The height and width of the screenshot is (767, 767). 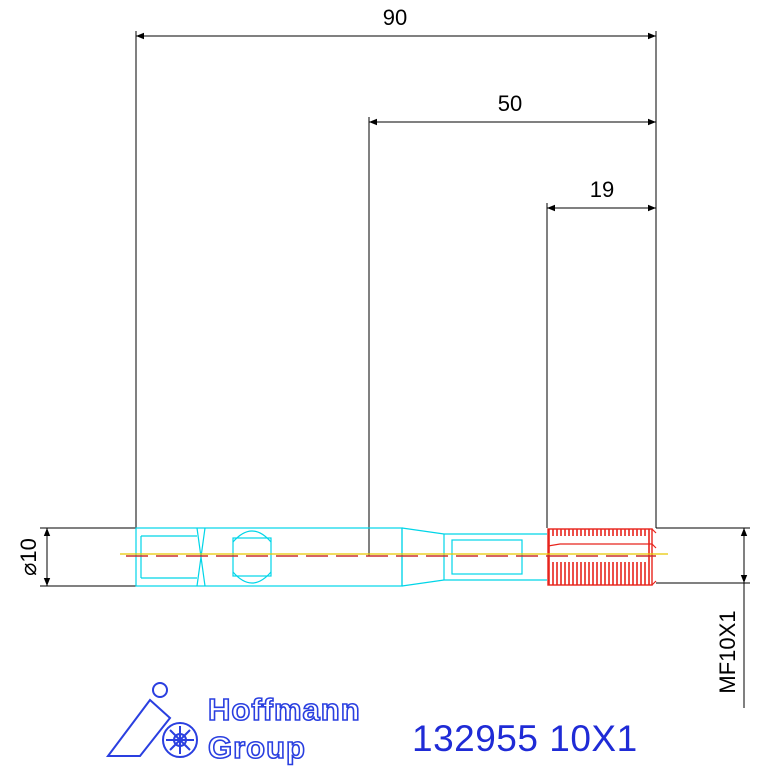 What do you see at coordinates (76, 557) in the screenshot?
I see `dimension-diameter: ⌀10` at bounding box center [76, 557].